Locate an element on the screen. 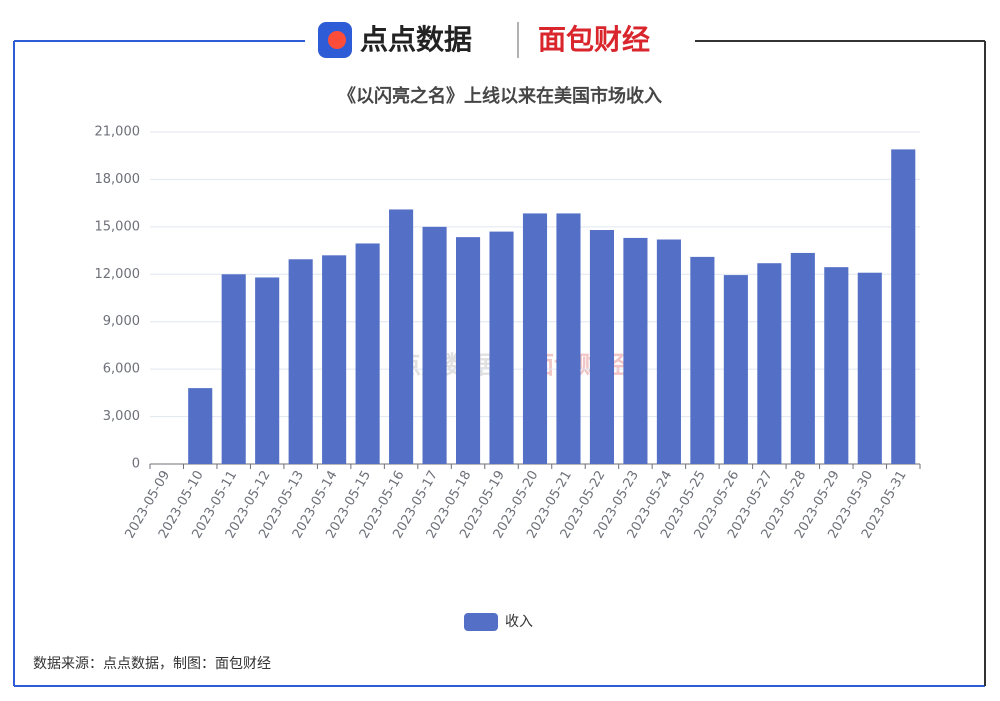  chart-title: 《以闪亮之名》上线以来在美国市场收入 is located at coordinates (500, 96).